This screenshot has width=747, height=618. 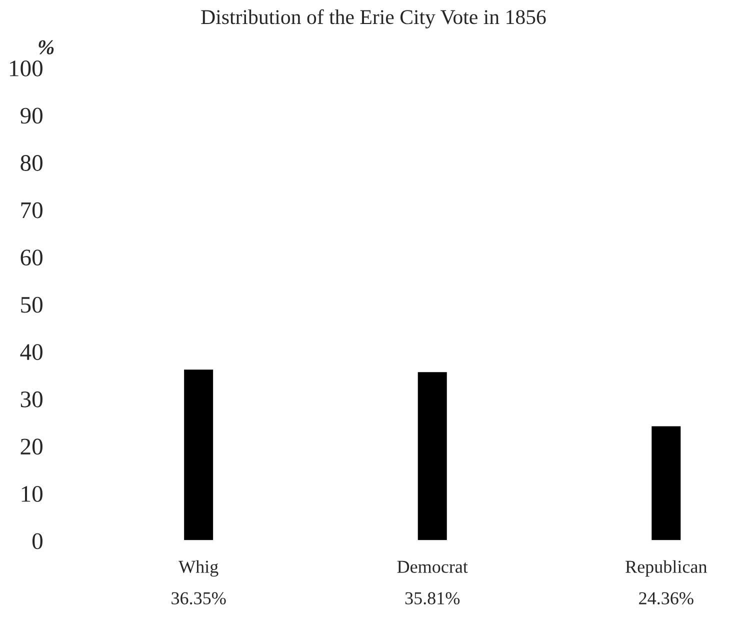 I want to click on y-tick-label: 30, so click(x=31, y=399).